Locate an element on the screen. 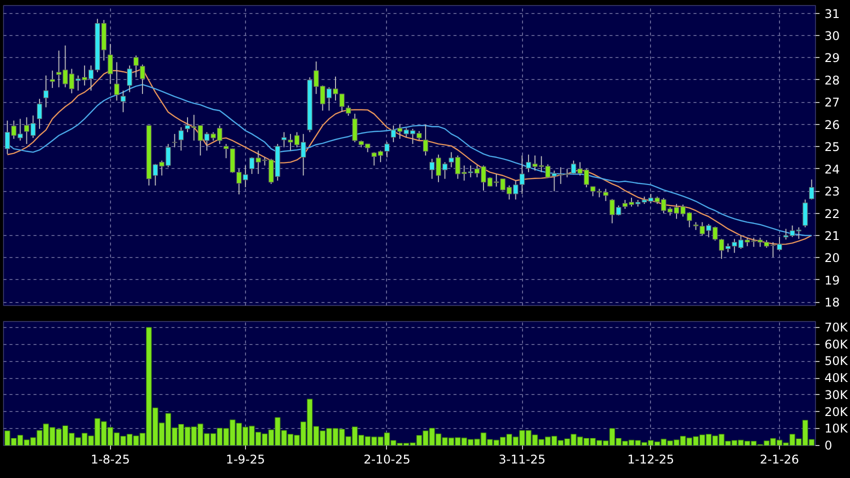 This screenshot has height=478, width=850. y-tick-label: 70K is located at coordinates (836, 327).